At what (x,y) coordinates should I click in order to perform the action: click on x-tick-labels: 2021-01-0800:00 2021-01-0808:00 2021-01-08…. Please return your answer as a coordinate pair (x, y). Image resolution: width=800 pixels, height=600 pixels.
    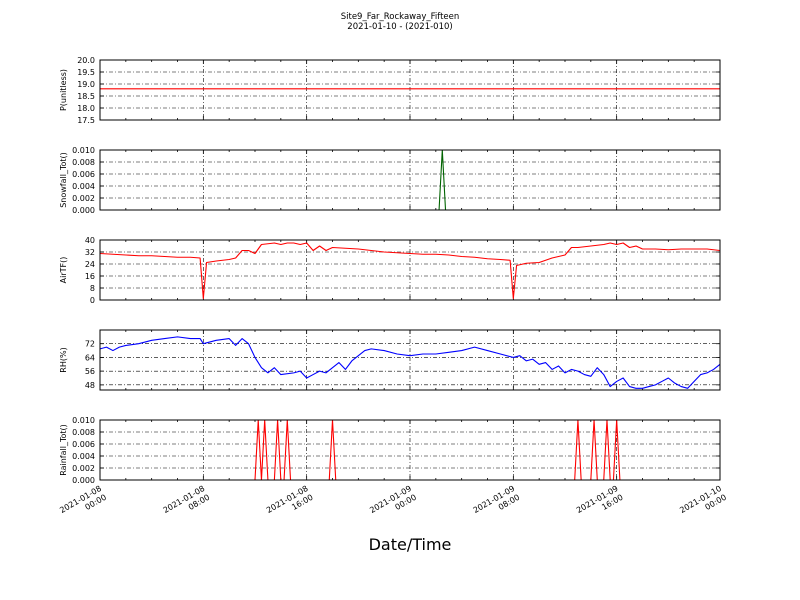
    Looking at the image, I should click on (393, 504).